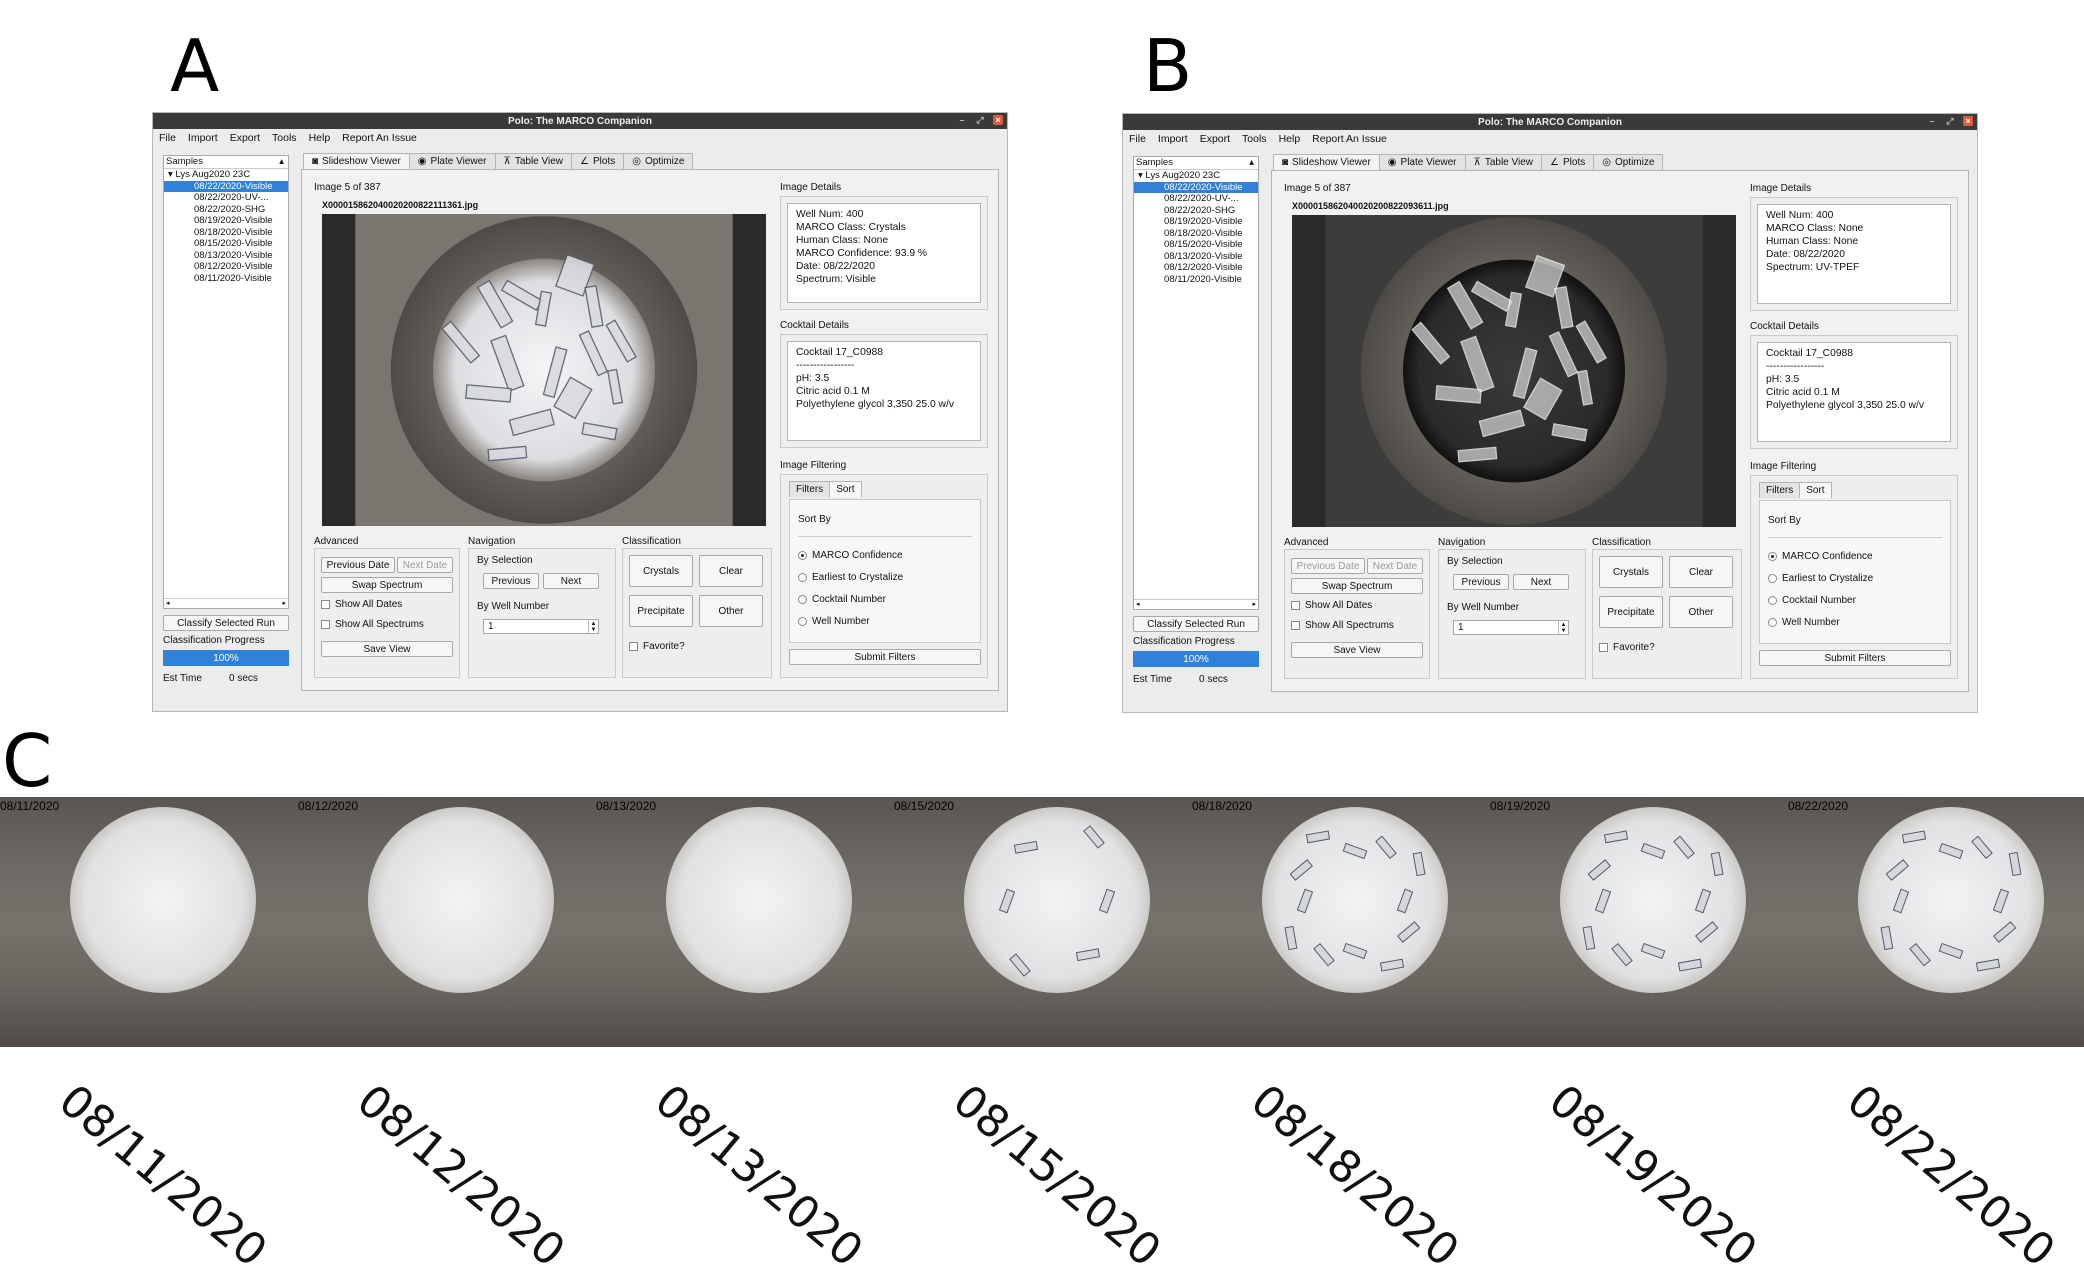 The height and width of the screenshot is (1277, 2084). I want to click on tab-slideshow-viewer: ◙ Slideshow Viewer, so click(356, 161).